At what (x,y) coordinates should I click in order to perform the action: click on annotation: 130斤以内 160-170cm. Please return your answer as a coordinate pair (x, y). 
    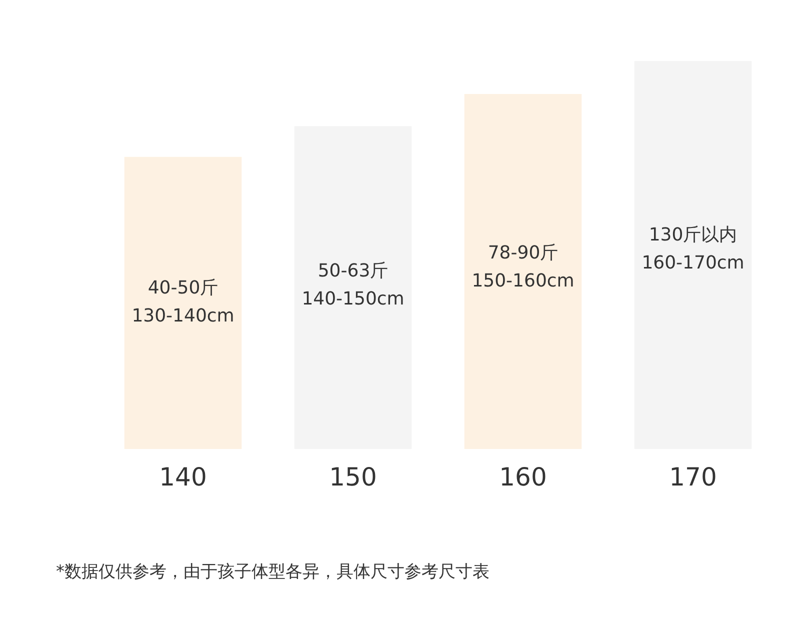
    Looking at the image, I should click on (693, 249).